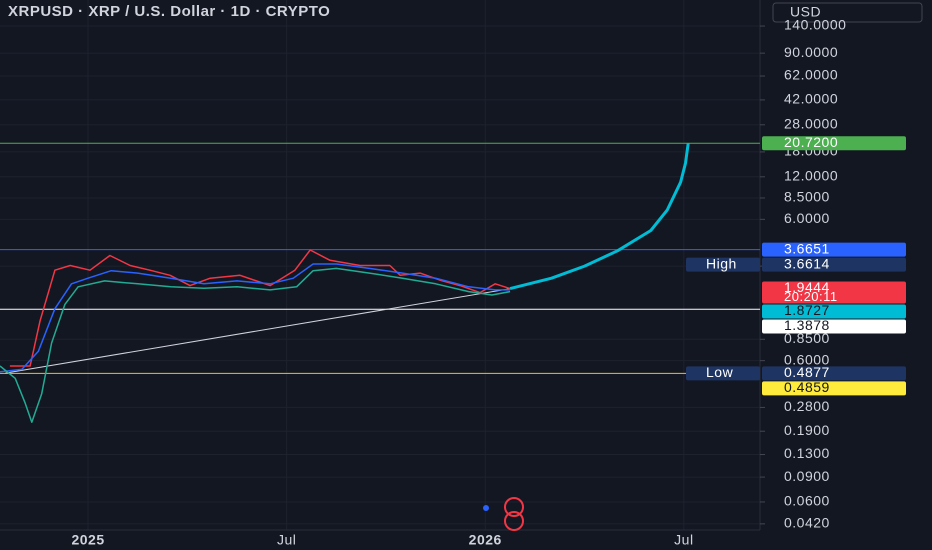  Describe the element at coordinates (169, 11) in the screenshot. I see `chart-title: XRPUSD · XRP / U.S. Dollar · 1D · CRYPTO` at that location.